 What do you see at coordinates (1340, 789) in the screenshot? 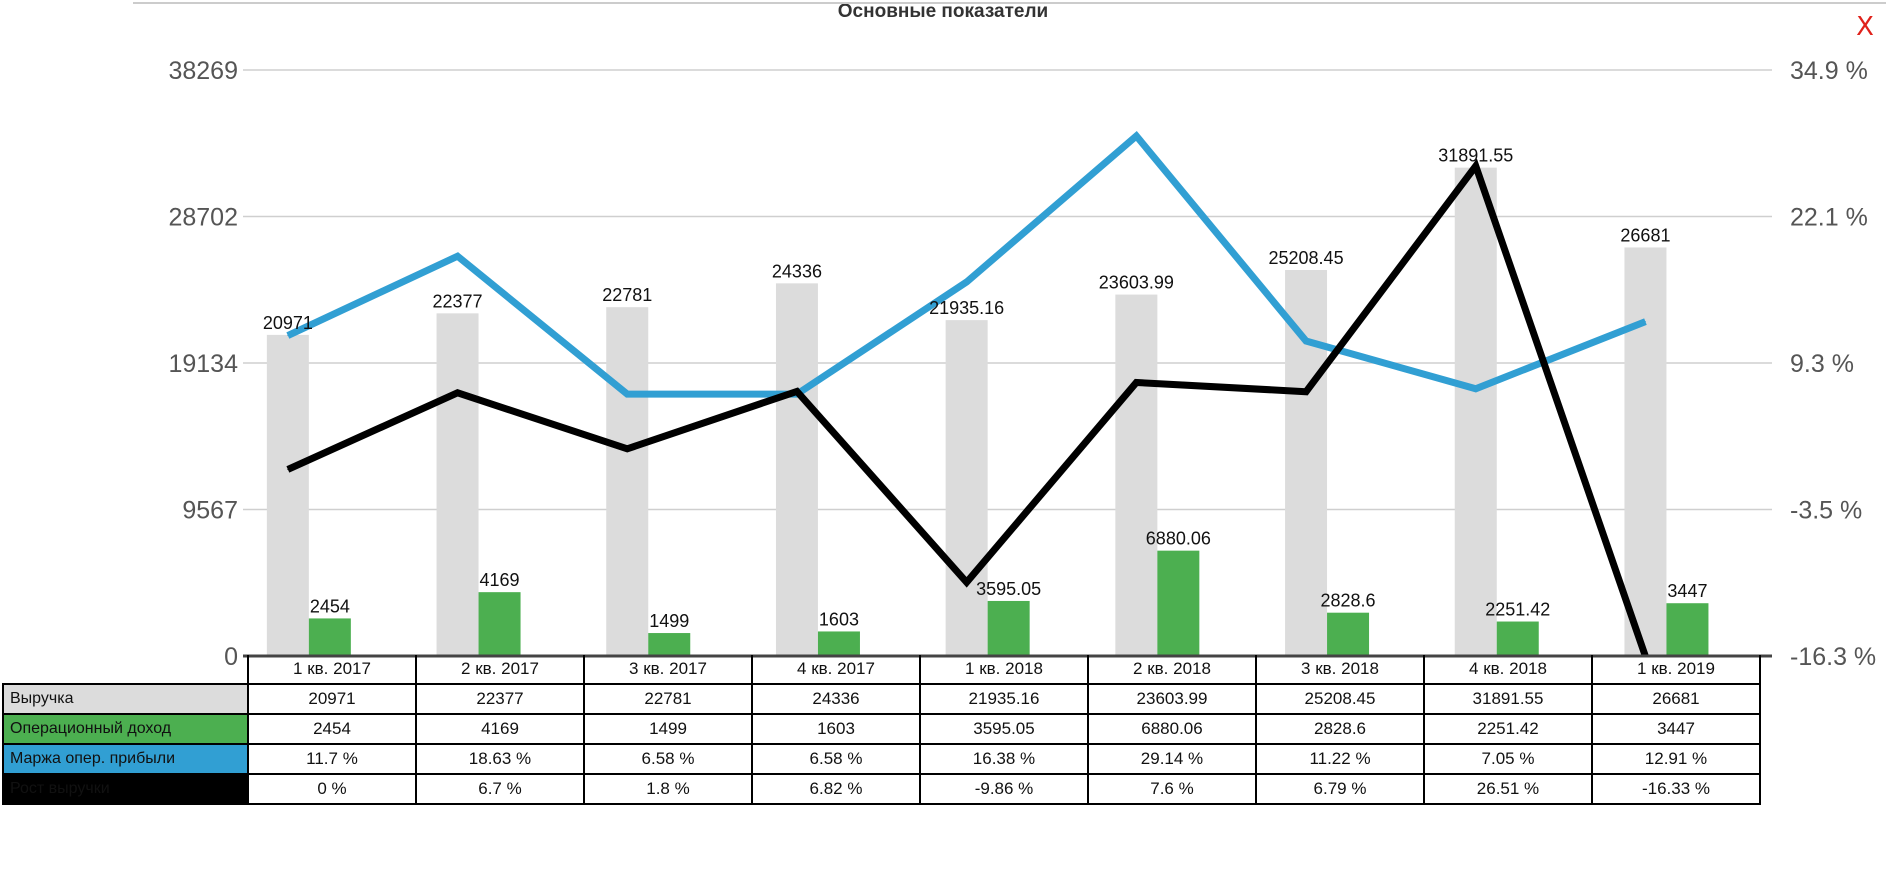
I see `table-cell: 6.79 %` at bounding box center [1340, 789].